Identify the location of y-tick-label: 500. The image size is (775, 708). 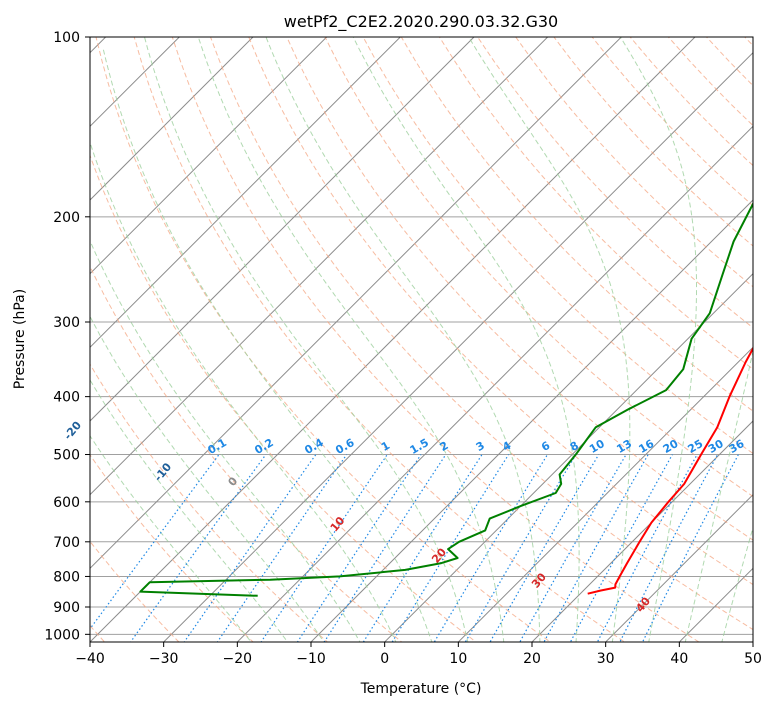
(66, 456).